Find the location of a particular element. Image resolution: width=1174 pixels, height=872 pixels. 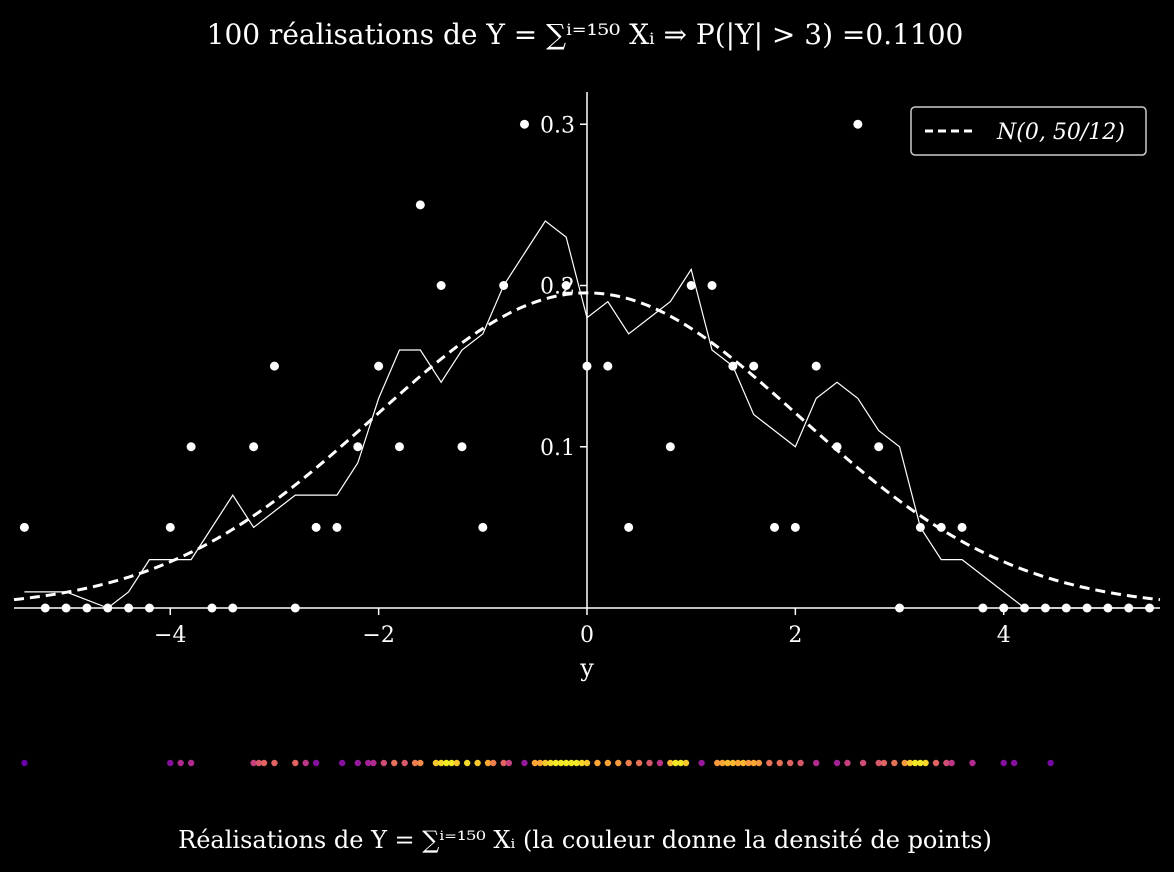

x-tick-label: 2 is located at coordinates (795, 635).